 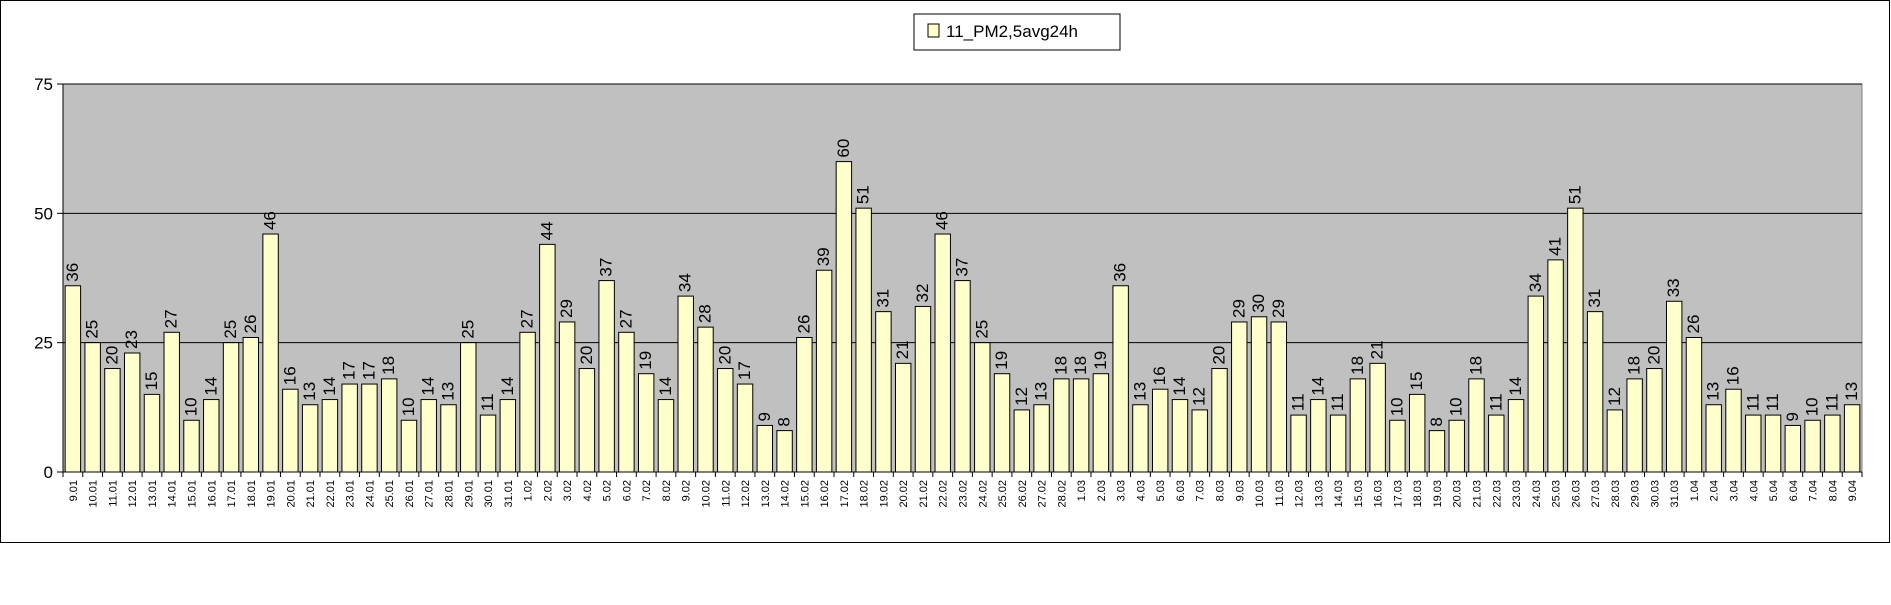 What do you see at coordinates (1240, 490) in the screenshot?
I see `x-tick-label: 9.03` at bounding box center [1240, 490].